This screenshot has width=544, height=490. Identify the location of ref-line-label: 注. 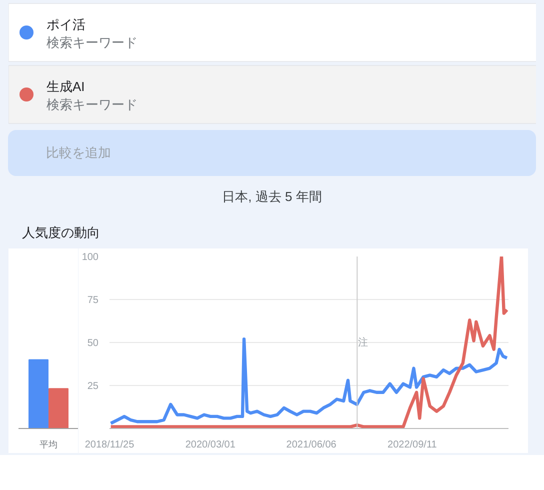
(363, 342).